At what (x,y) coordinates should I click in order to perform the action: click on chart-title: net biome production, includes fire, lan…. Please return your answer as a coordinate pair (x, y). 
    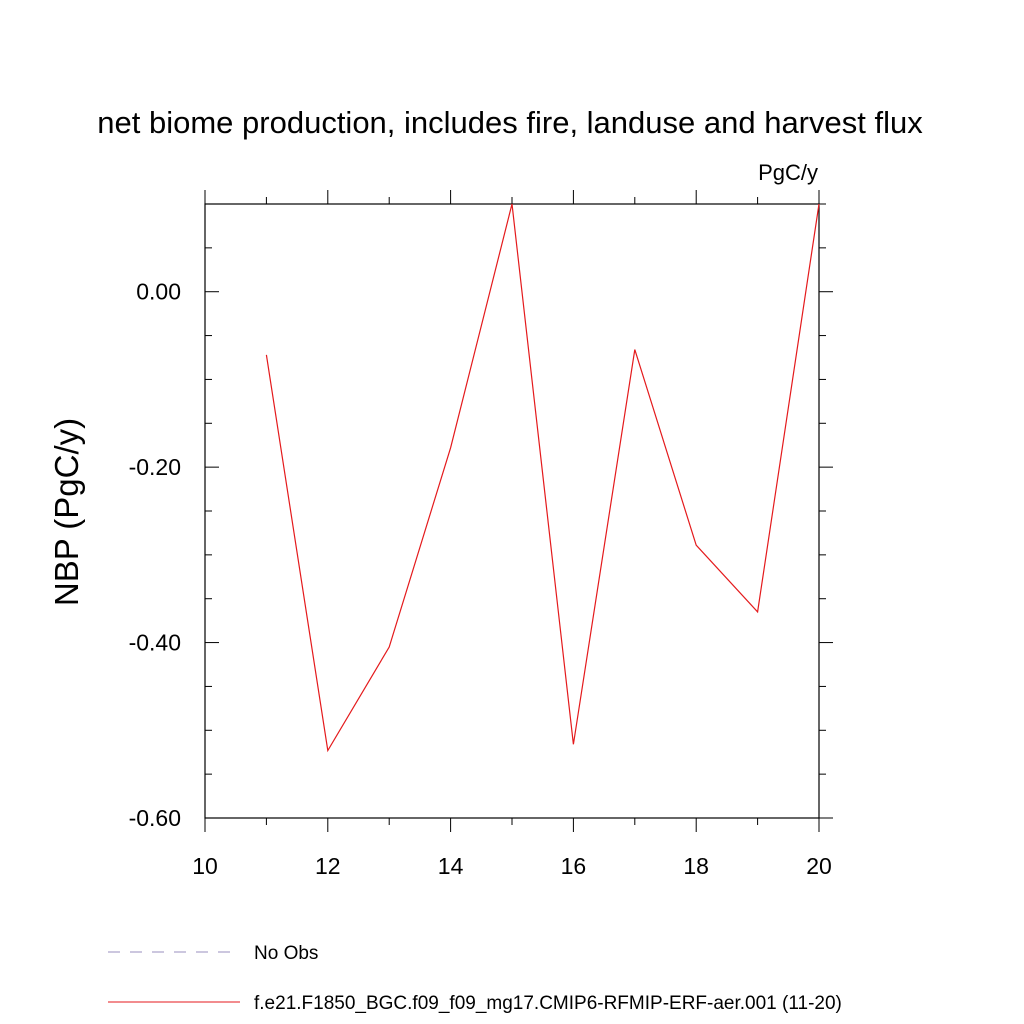
    Looking at the image, I should click on (510, 122).